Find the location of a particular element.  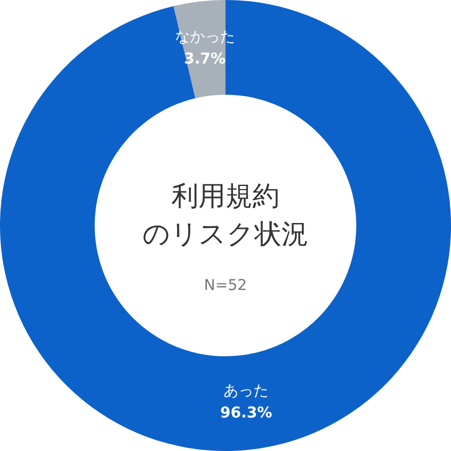

text: のリスク状況 is located at coordinates (226, 235).